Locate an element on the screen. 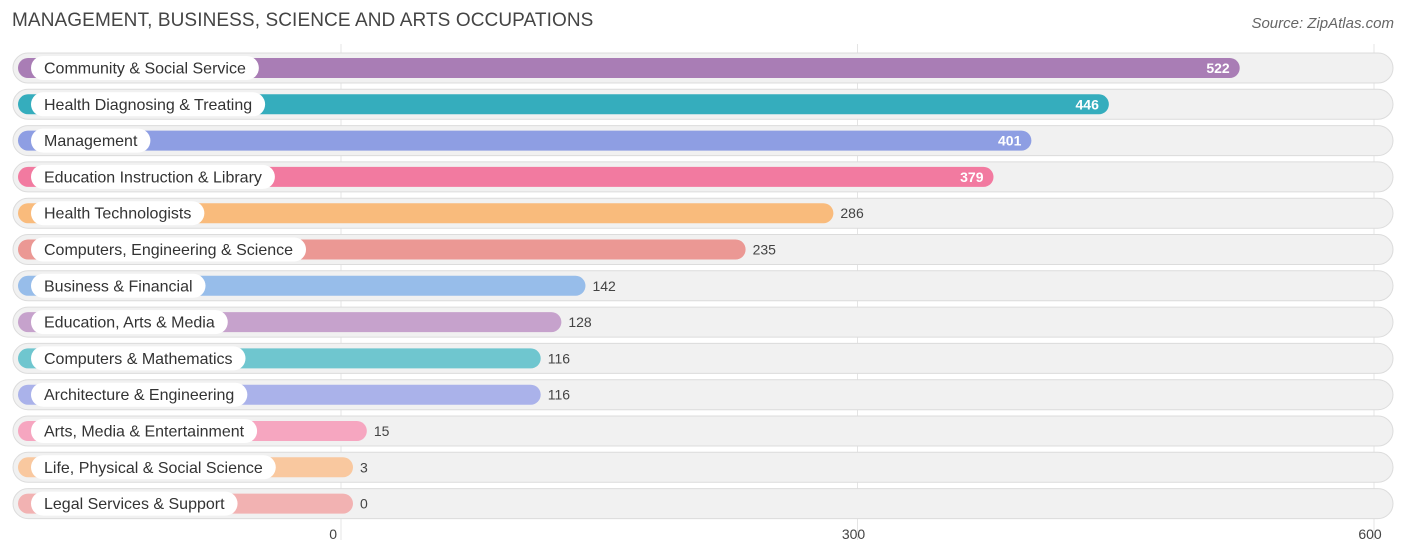 This screenshot has height=558, width=1406. x-tick-label: 600 is located at coordinates (1370, 534).